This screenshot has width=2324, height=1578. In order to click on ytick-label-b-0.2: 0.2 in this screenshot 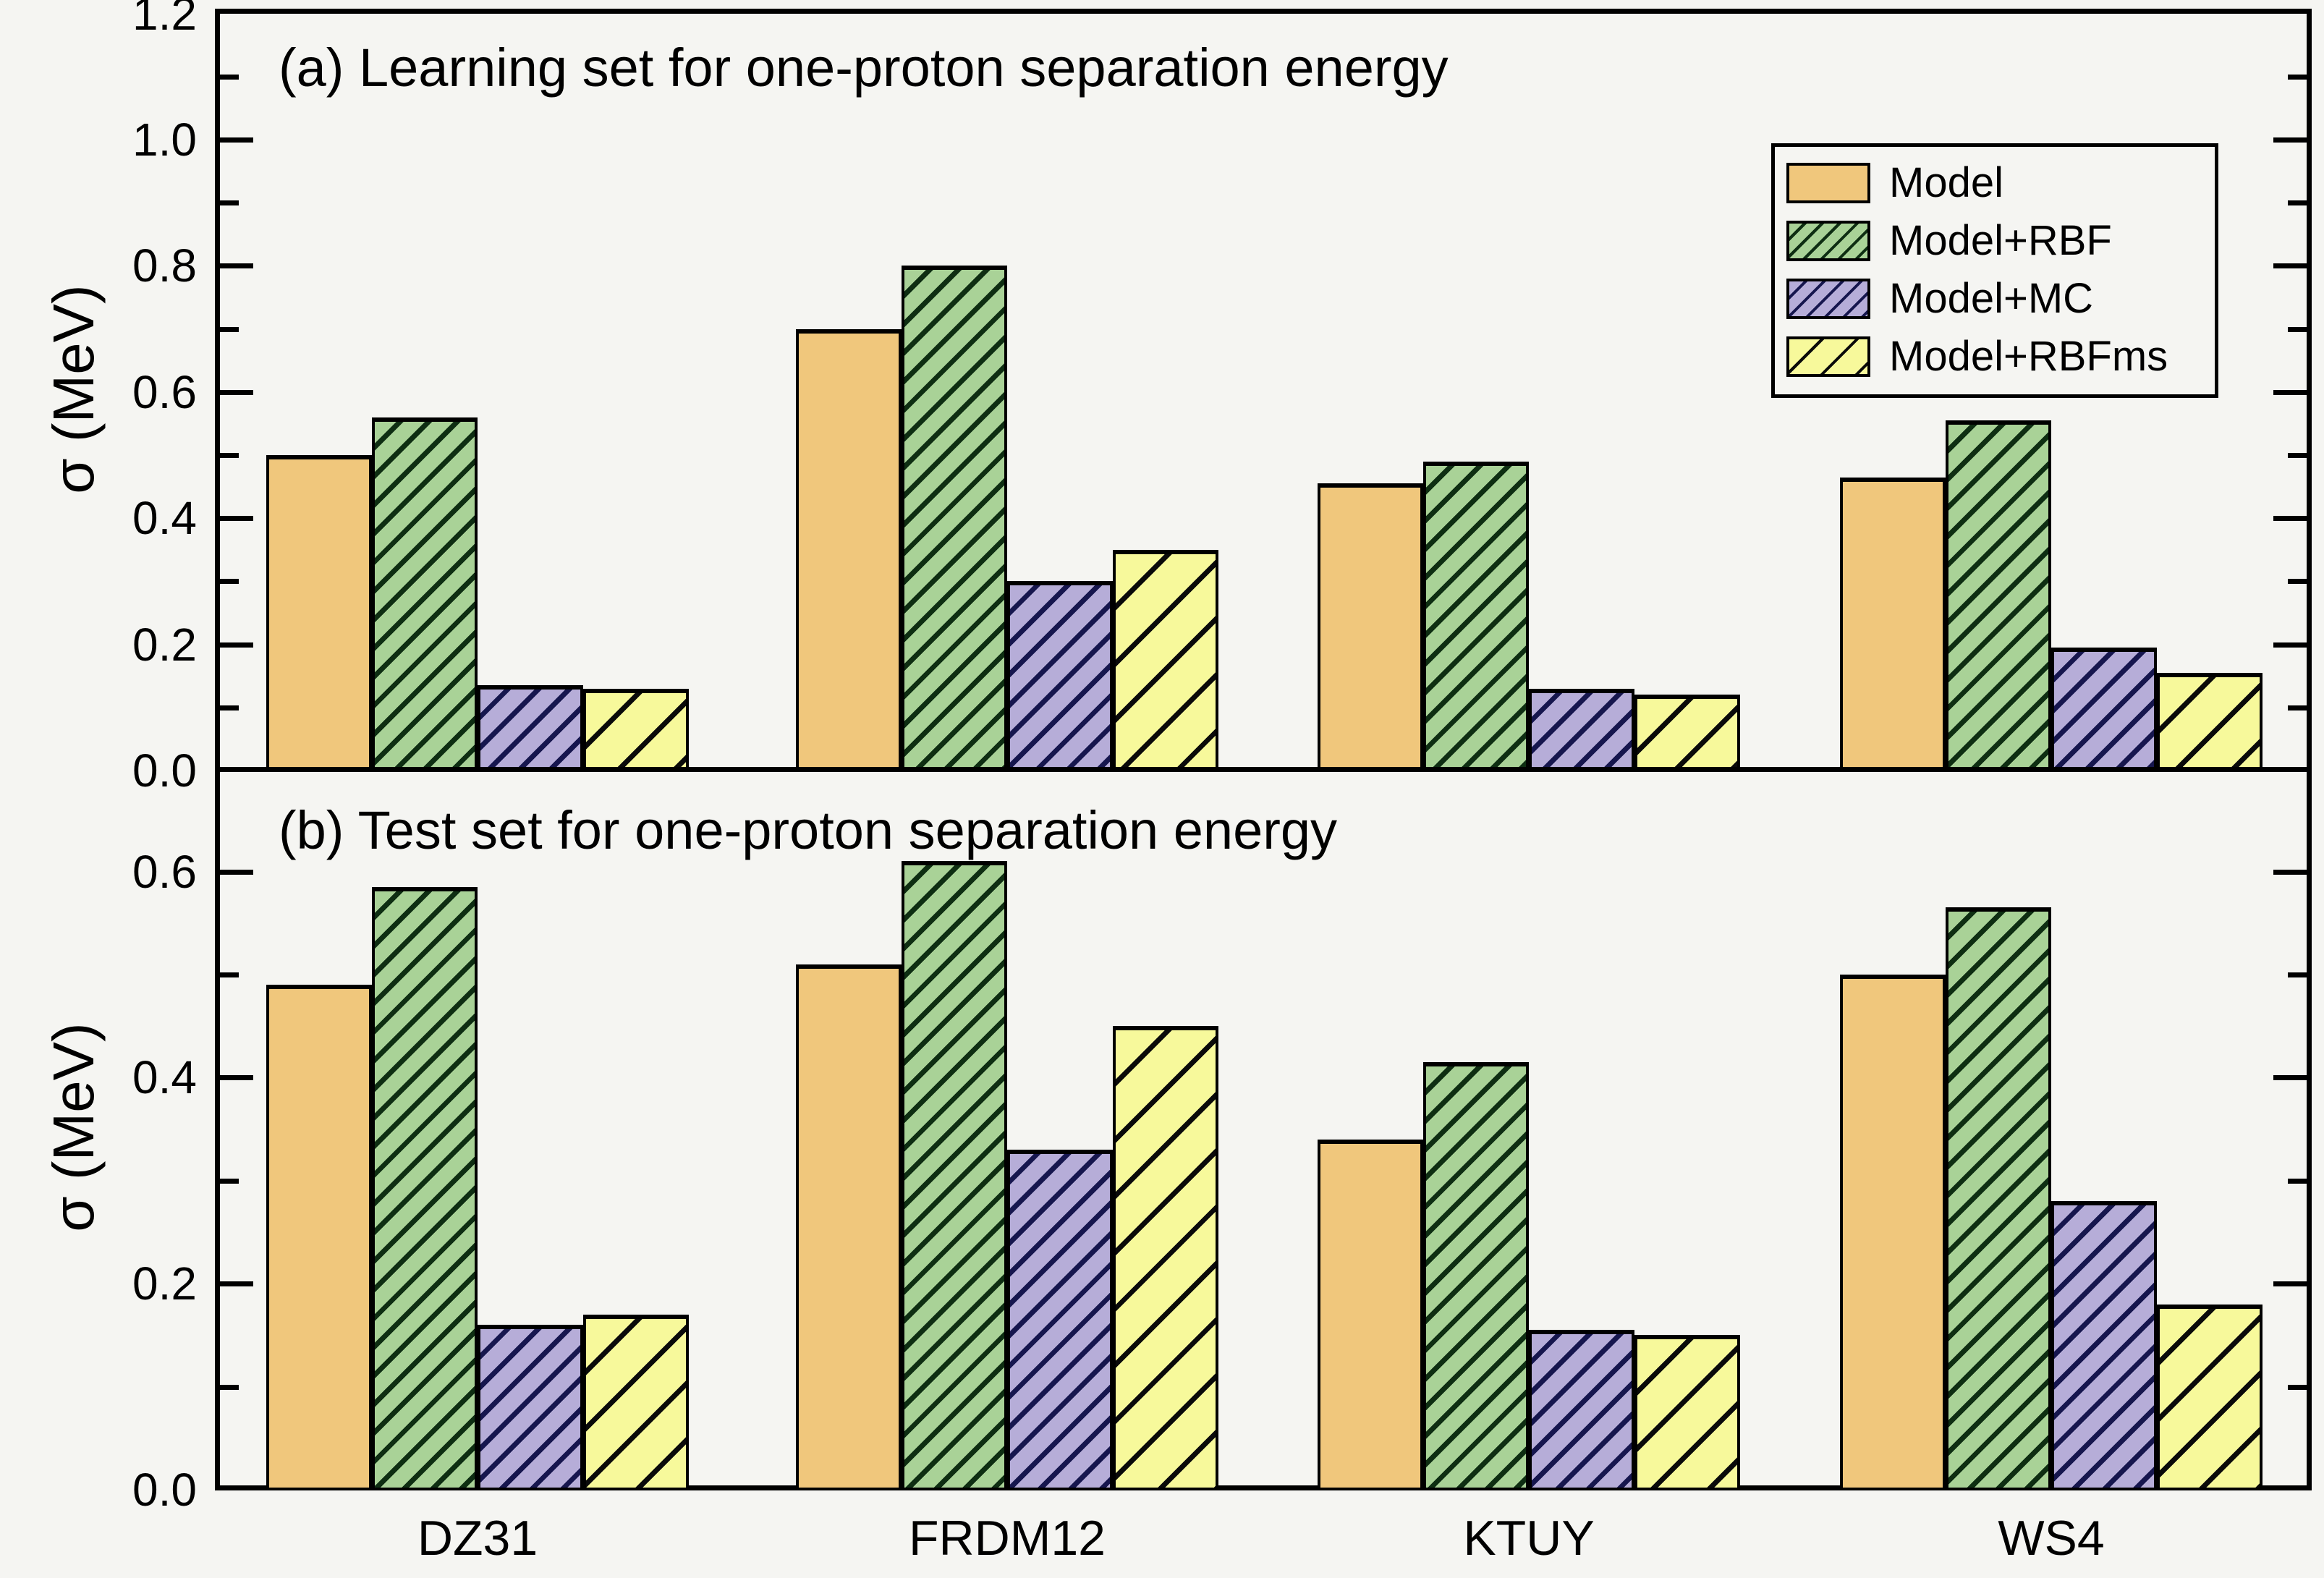, I will do `click(164, 1283)`.